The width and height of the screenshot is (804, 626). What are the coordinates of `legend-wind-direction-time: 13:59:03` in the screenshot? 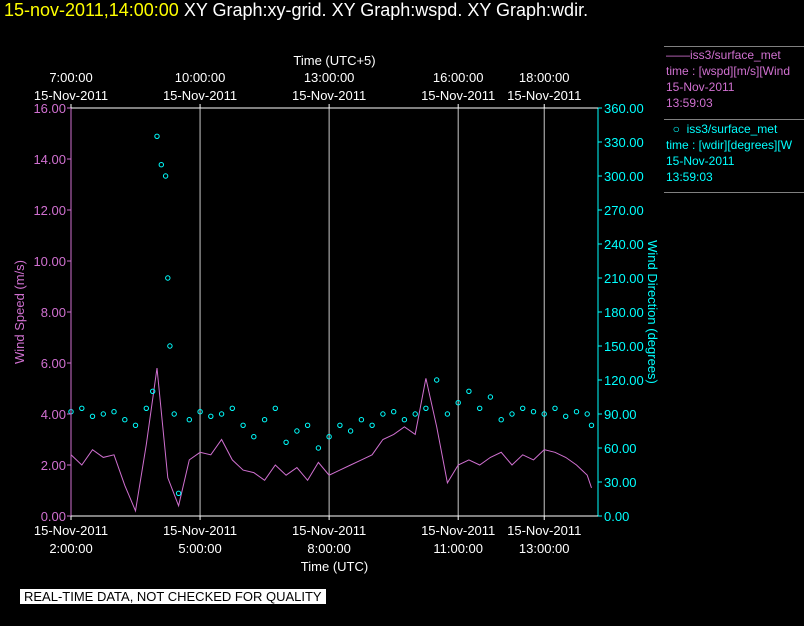 It's located at (689, 177).